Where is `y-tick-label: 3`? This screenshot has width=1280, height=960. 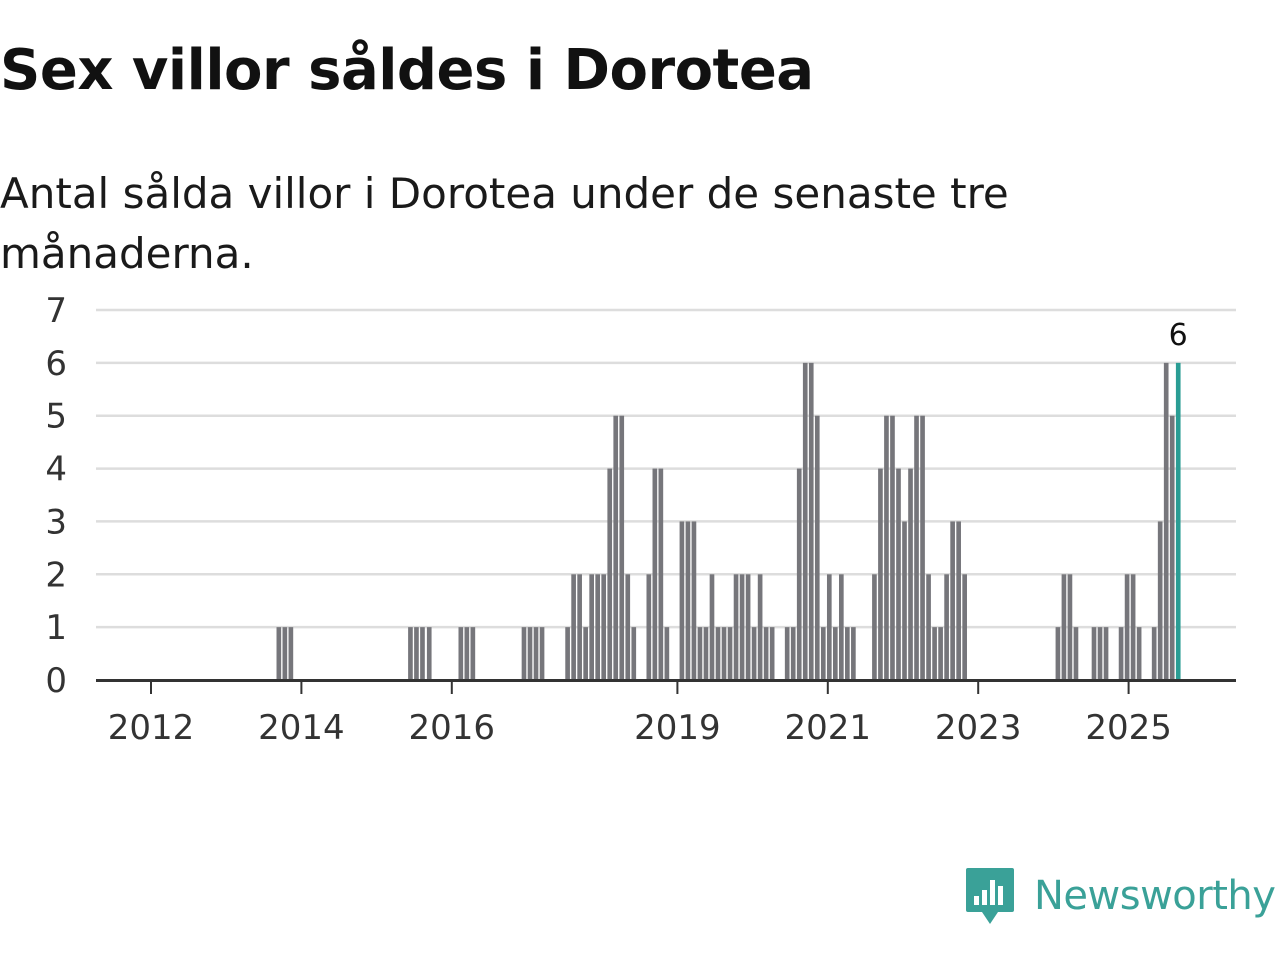
y-tick-label: 3 is located at coordinates (56, 522).